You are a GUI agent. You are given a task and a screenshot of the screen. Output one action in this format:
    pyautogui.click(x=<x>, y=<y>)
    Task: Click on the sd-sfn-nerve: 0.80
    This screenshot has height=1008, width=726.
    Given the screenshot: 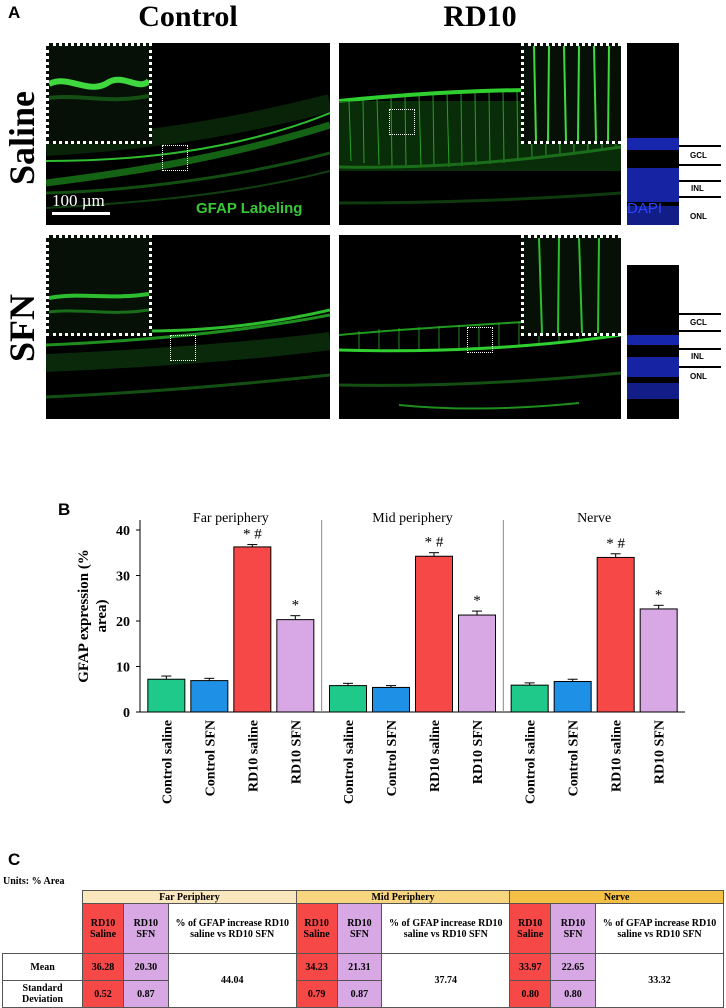 What is the action you would take?
    pyautogui.click(x=573, y=994)
    